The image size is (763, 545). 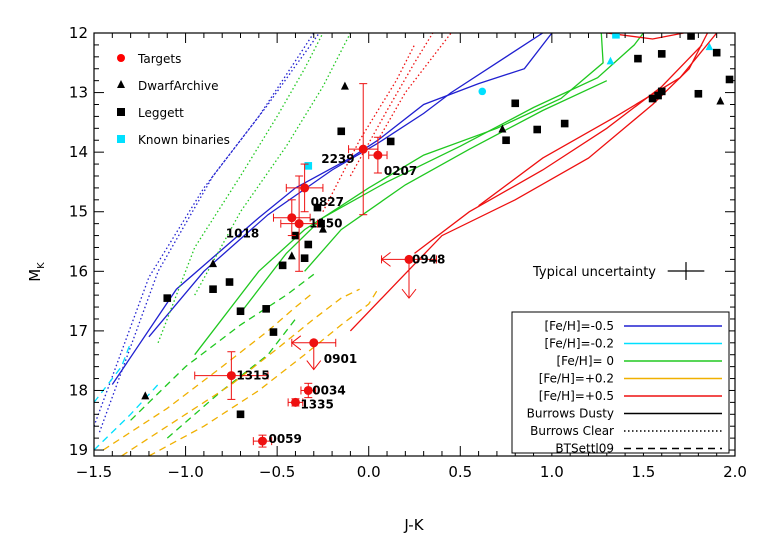 I want to click on y-tick-label-5: 17, so click(x=78, y=331).